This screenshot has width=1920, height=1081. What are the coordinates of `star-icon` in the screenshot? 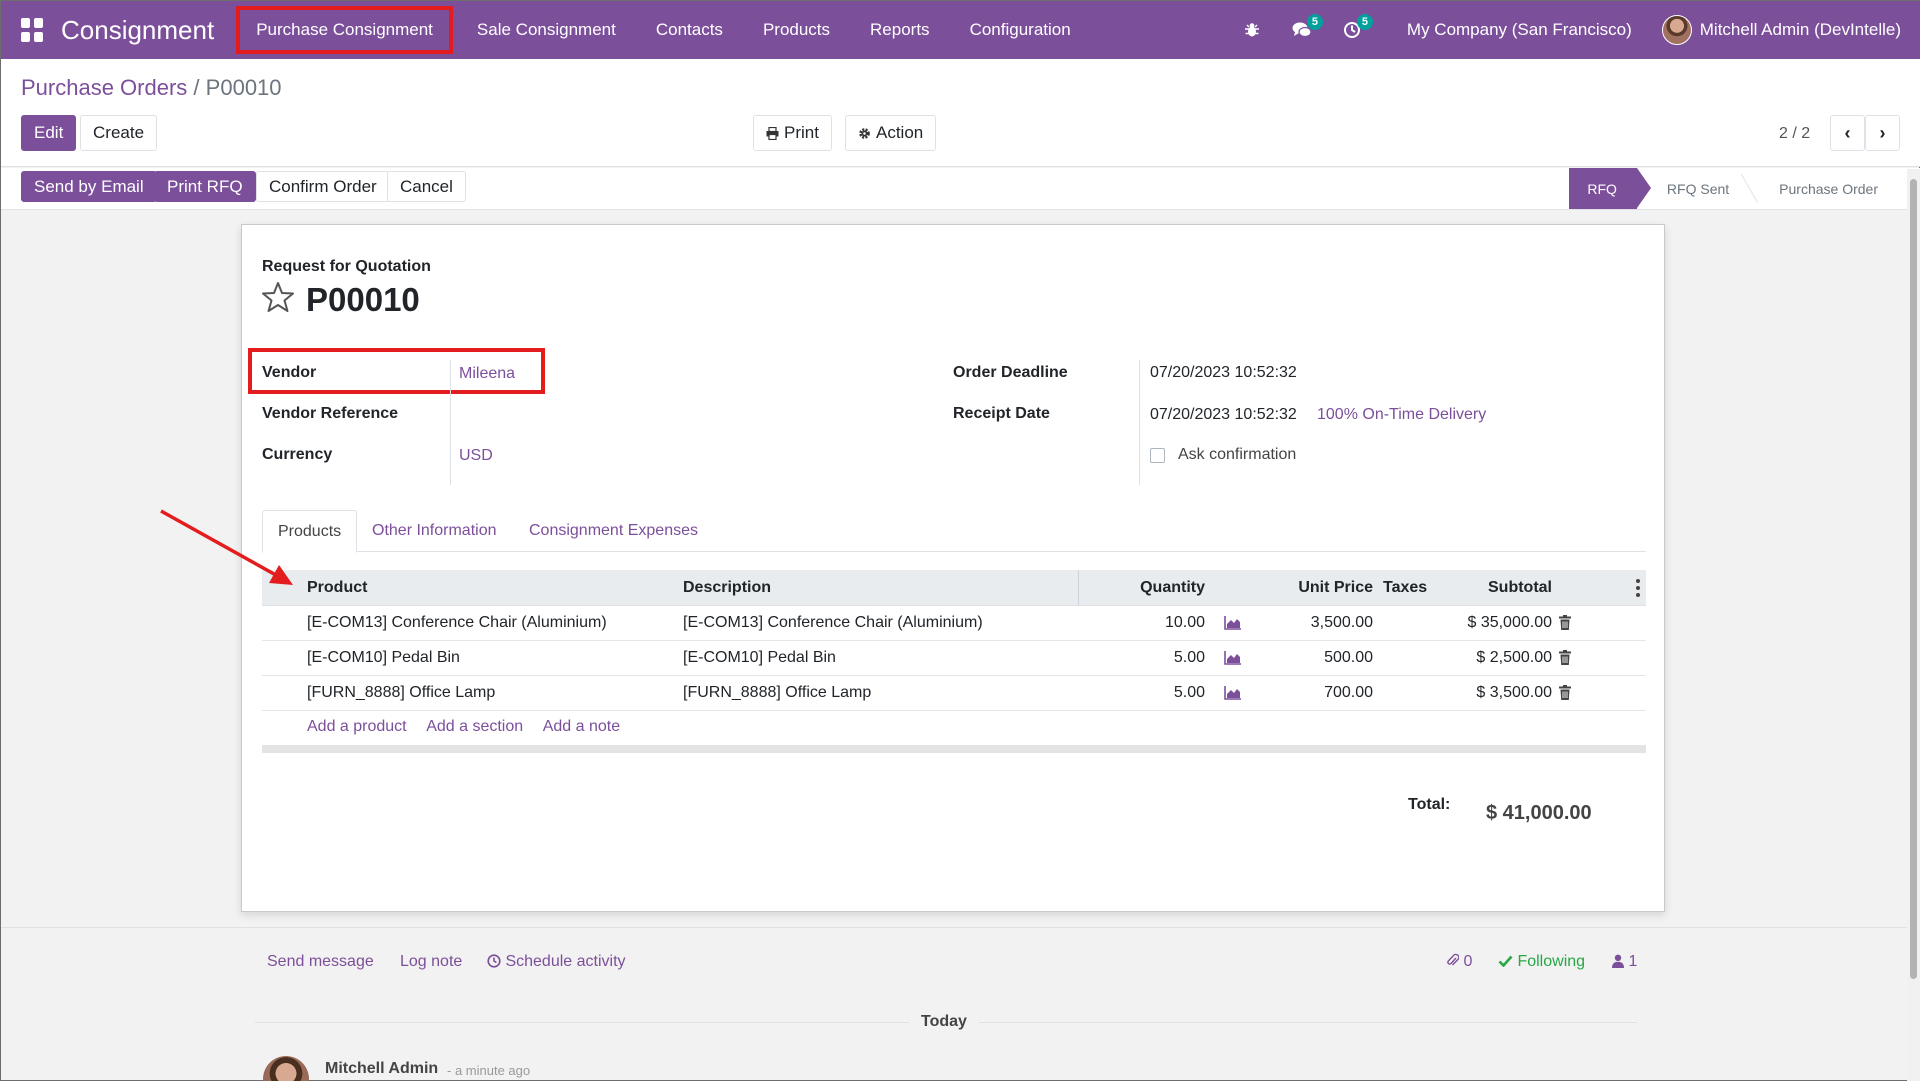 It's located at (278, 297).